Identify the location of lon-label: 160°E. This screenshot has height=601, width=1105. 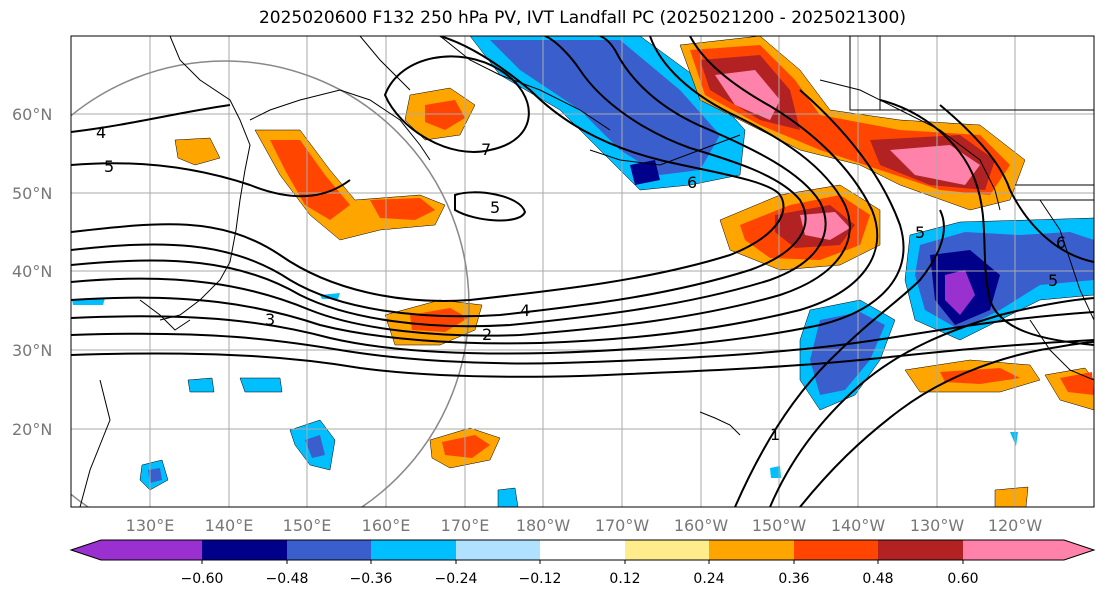
(386, 525).